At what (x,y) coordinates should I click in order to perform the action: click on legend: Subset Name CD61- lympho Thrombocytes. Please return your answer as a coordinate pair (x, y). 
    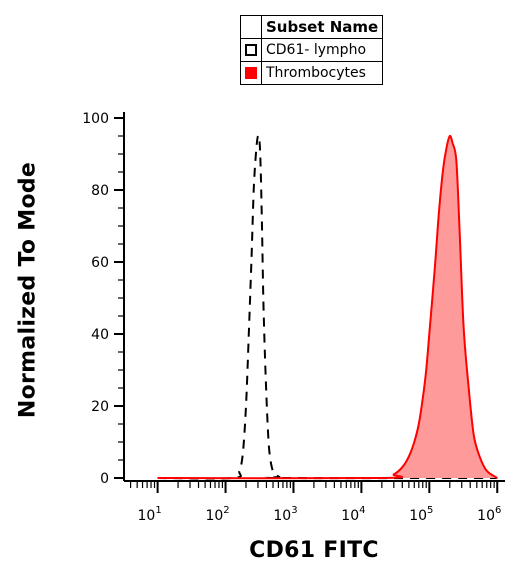
    Looking at the image, I should click on (312, 50).